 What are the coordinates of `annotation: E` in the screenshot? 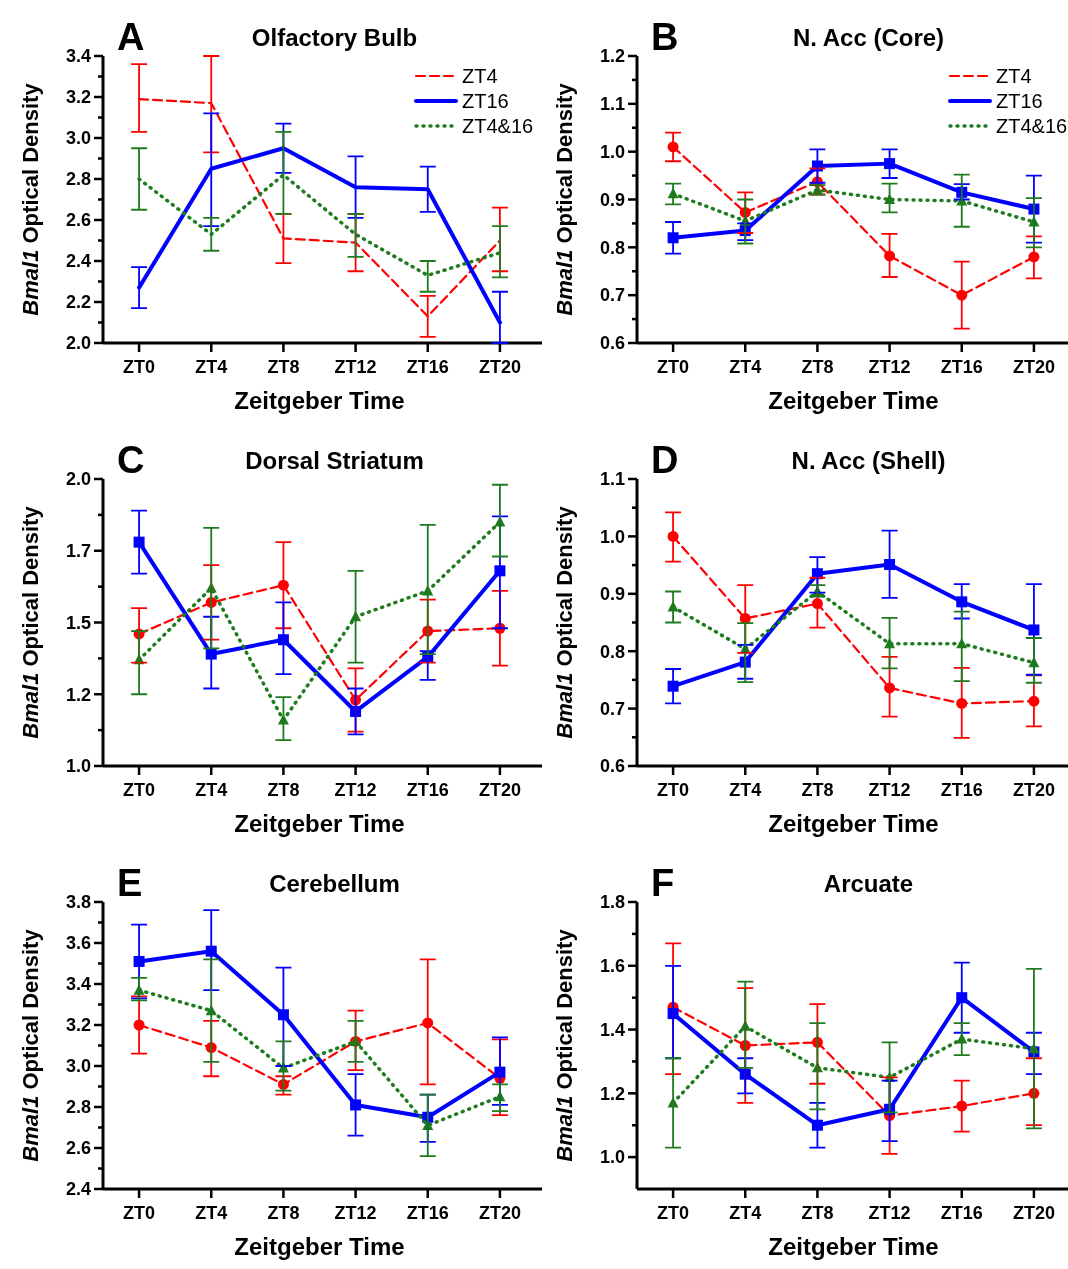 It's located at (130, 883).